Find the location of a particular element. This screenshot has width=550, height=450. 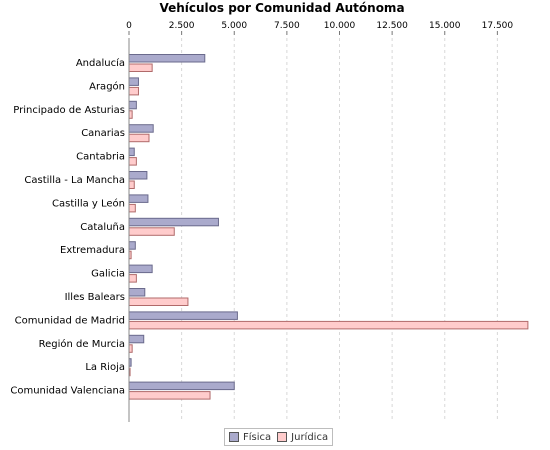

legend: Física Jurídica is located at coordinates (279, 437).